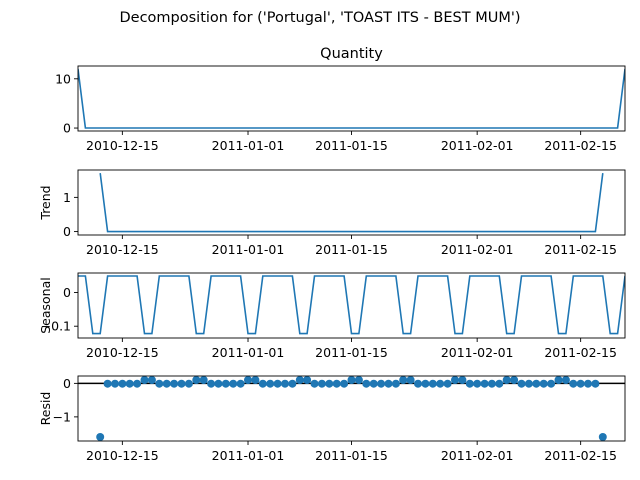 This screenshot has width=640, height=480. Describe the element at coordinates (45, 305) in the screenshot. I see `y-axis-label: Seasonal` at that location.